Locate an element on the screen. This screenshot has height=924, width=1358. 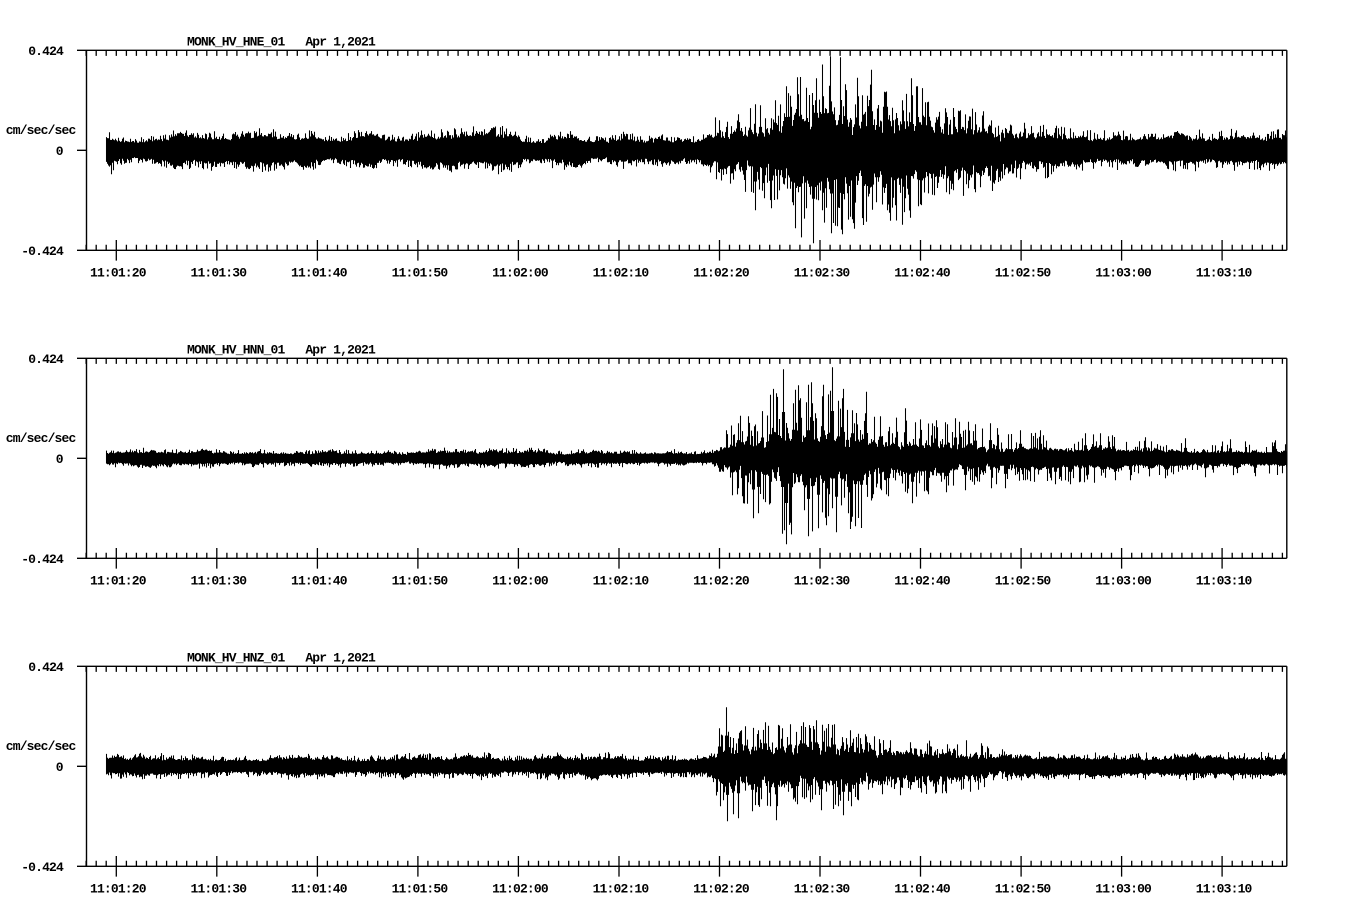
svg-text: MONK_HV_HNN_01 Apr 1,2021 is located at coordinates (281, 349).